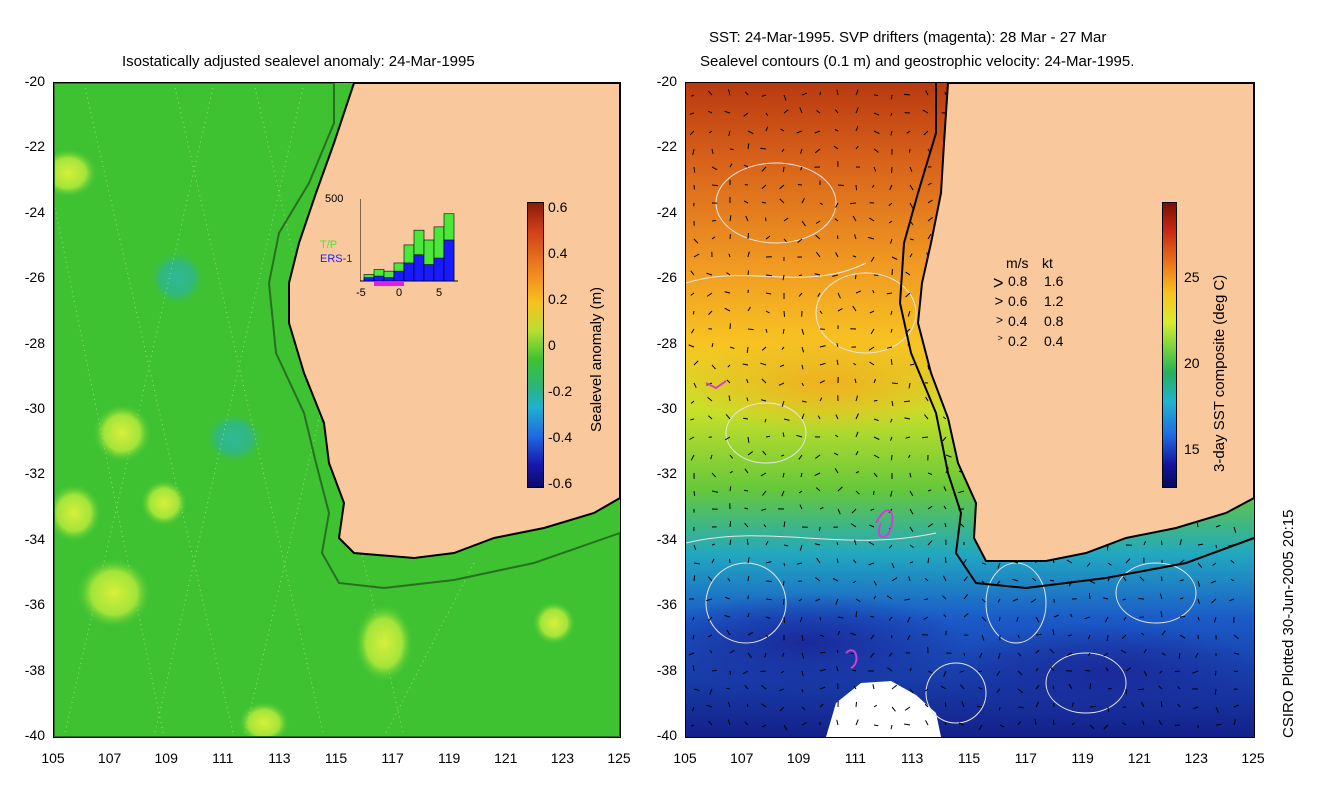 The width and height of the screenshot is (1320, 810). What do you see at coordinates (560, 437) in the screenshot?
I see `left-cbar-tick: -0.4` at bounding box center [560, 437].